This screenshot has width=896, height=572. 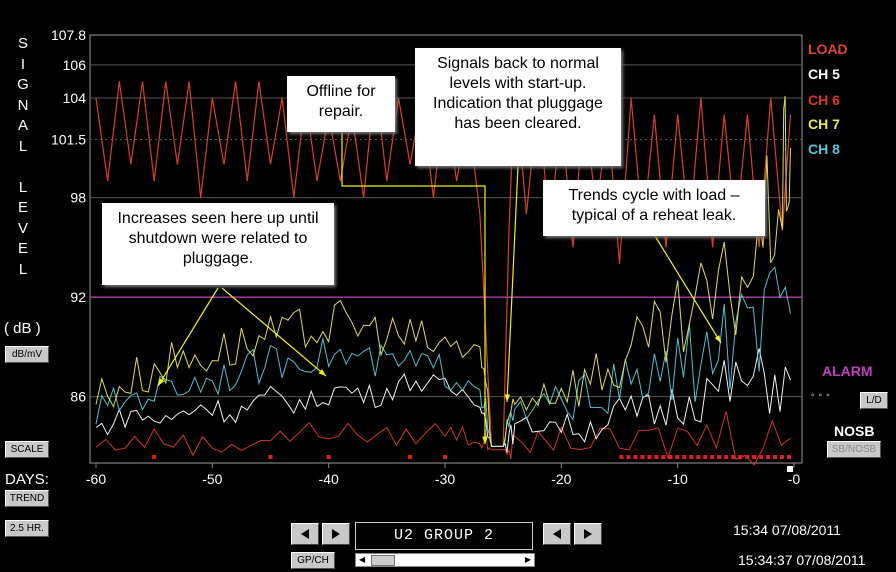 What do you see at coordinates (23, 105) in the screenshot?
I see `y-title-letter: N` at bounding box center [23, 105].